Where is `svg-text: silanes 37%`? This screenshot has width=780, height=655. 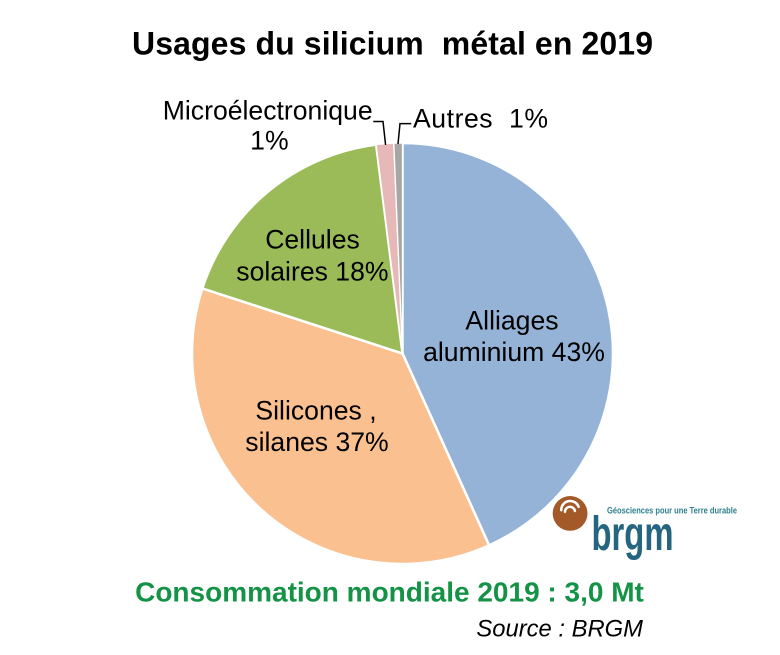
svg-text: silanes 37% is located at coordinates (316, 442).